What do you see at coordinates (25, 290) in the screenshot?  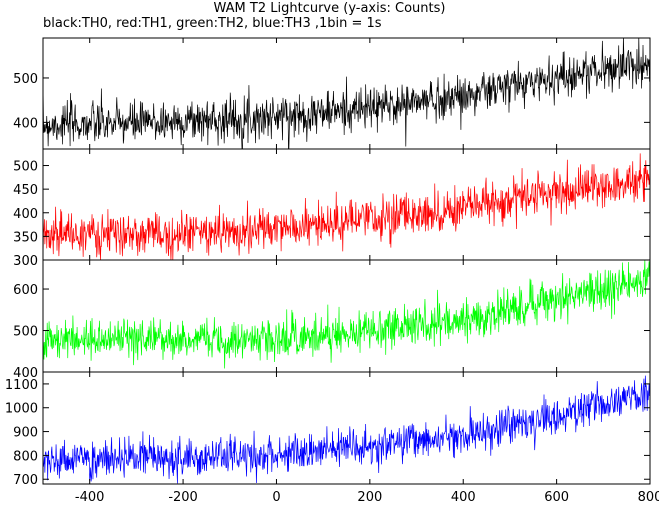 I see `y-tick-label: 600` at bounding box center [25, 290].